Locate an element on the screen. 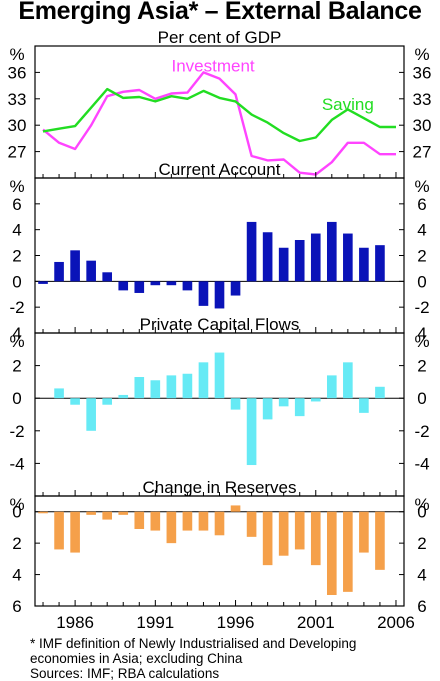  x-tick-label: 2001 is located at coordinates (316, 622).